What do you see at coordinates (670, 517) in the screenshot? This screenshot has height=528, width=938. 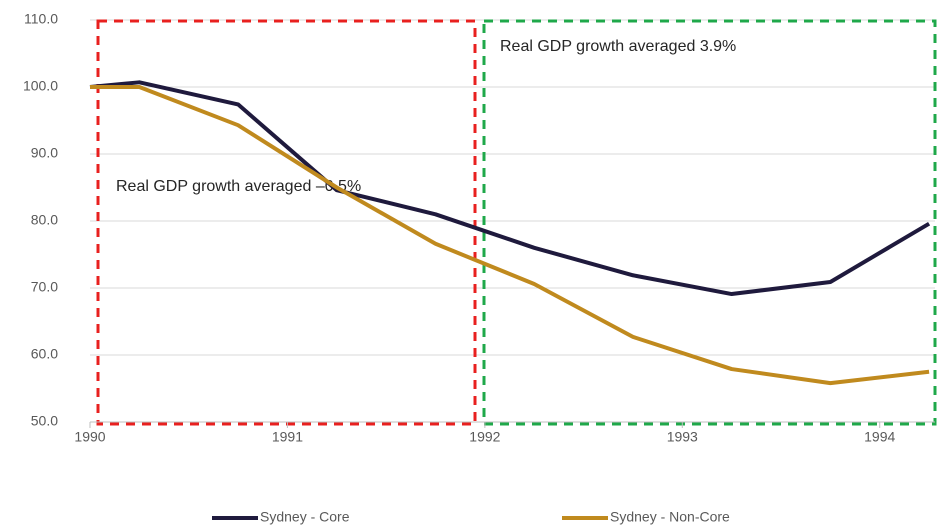 I see `legend-label: Sydney - Non-Core` at bounding box center [670, 517].